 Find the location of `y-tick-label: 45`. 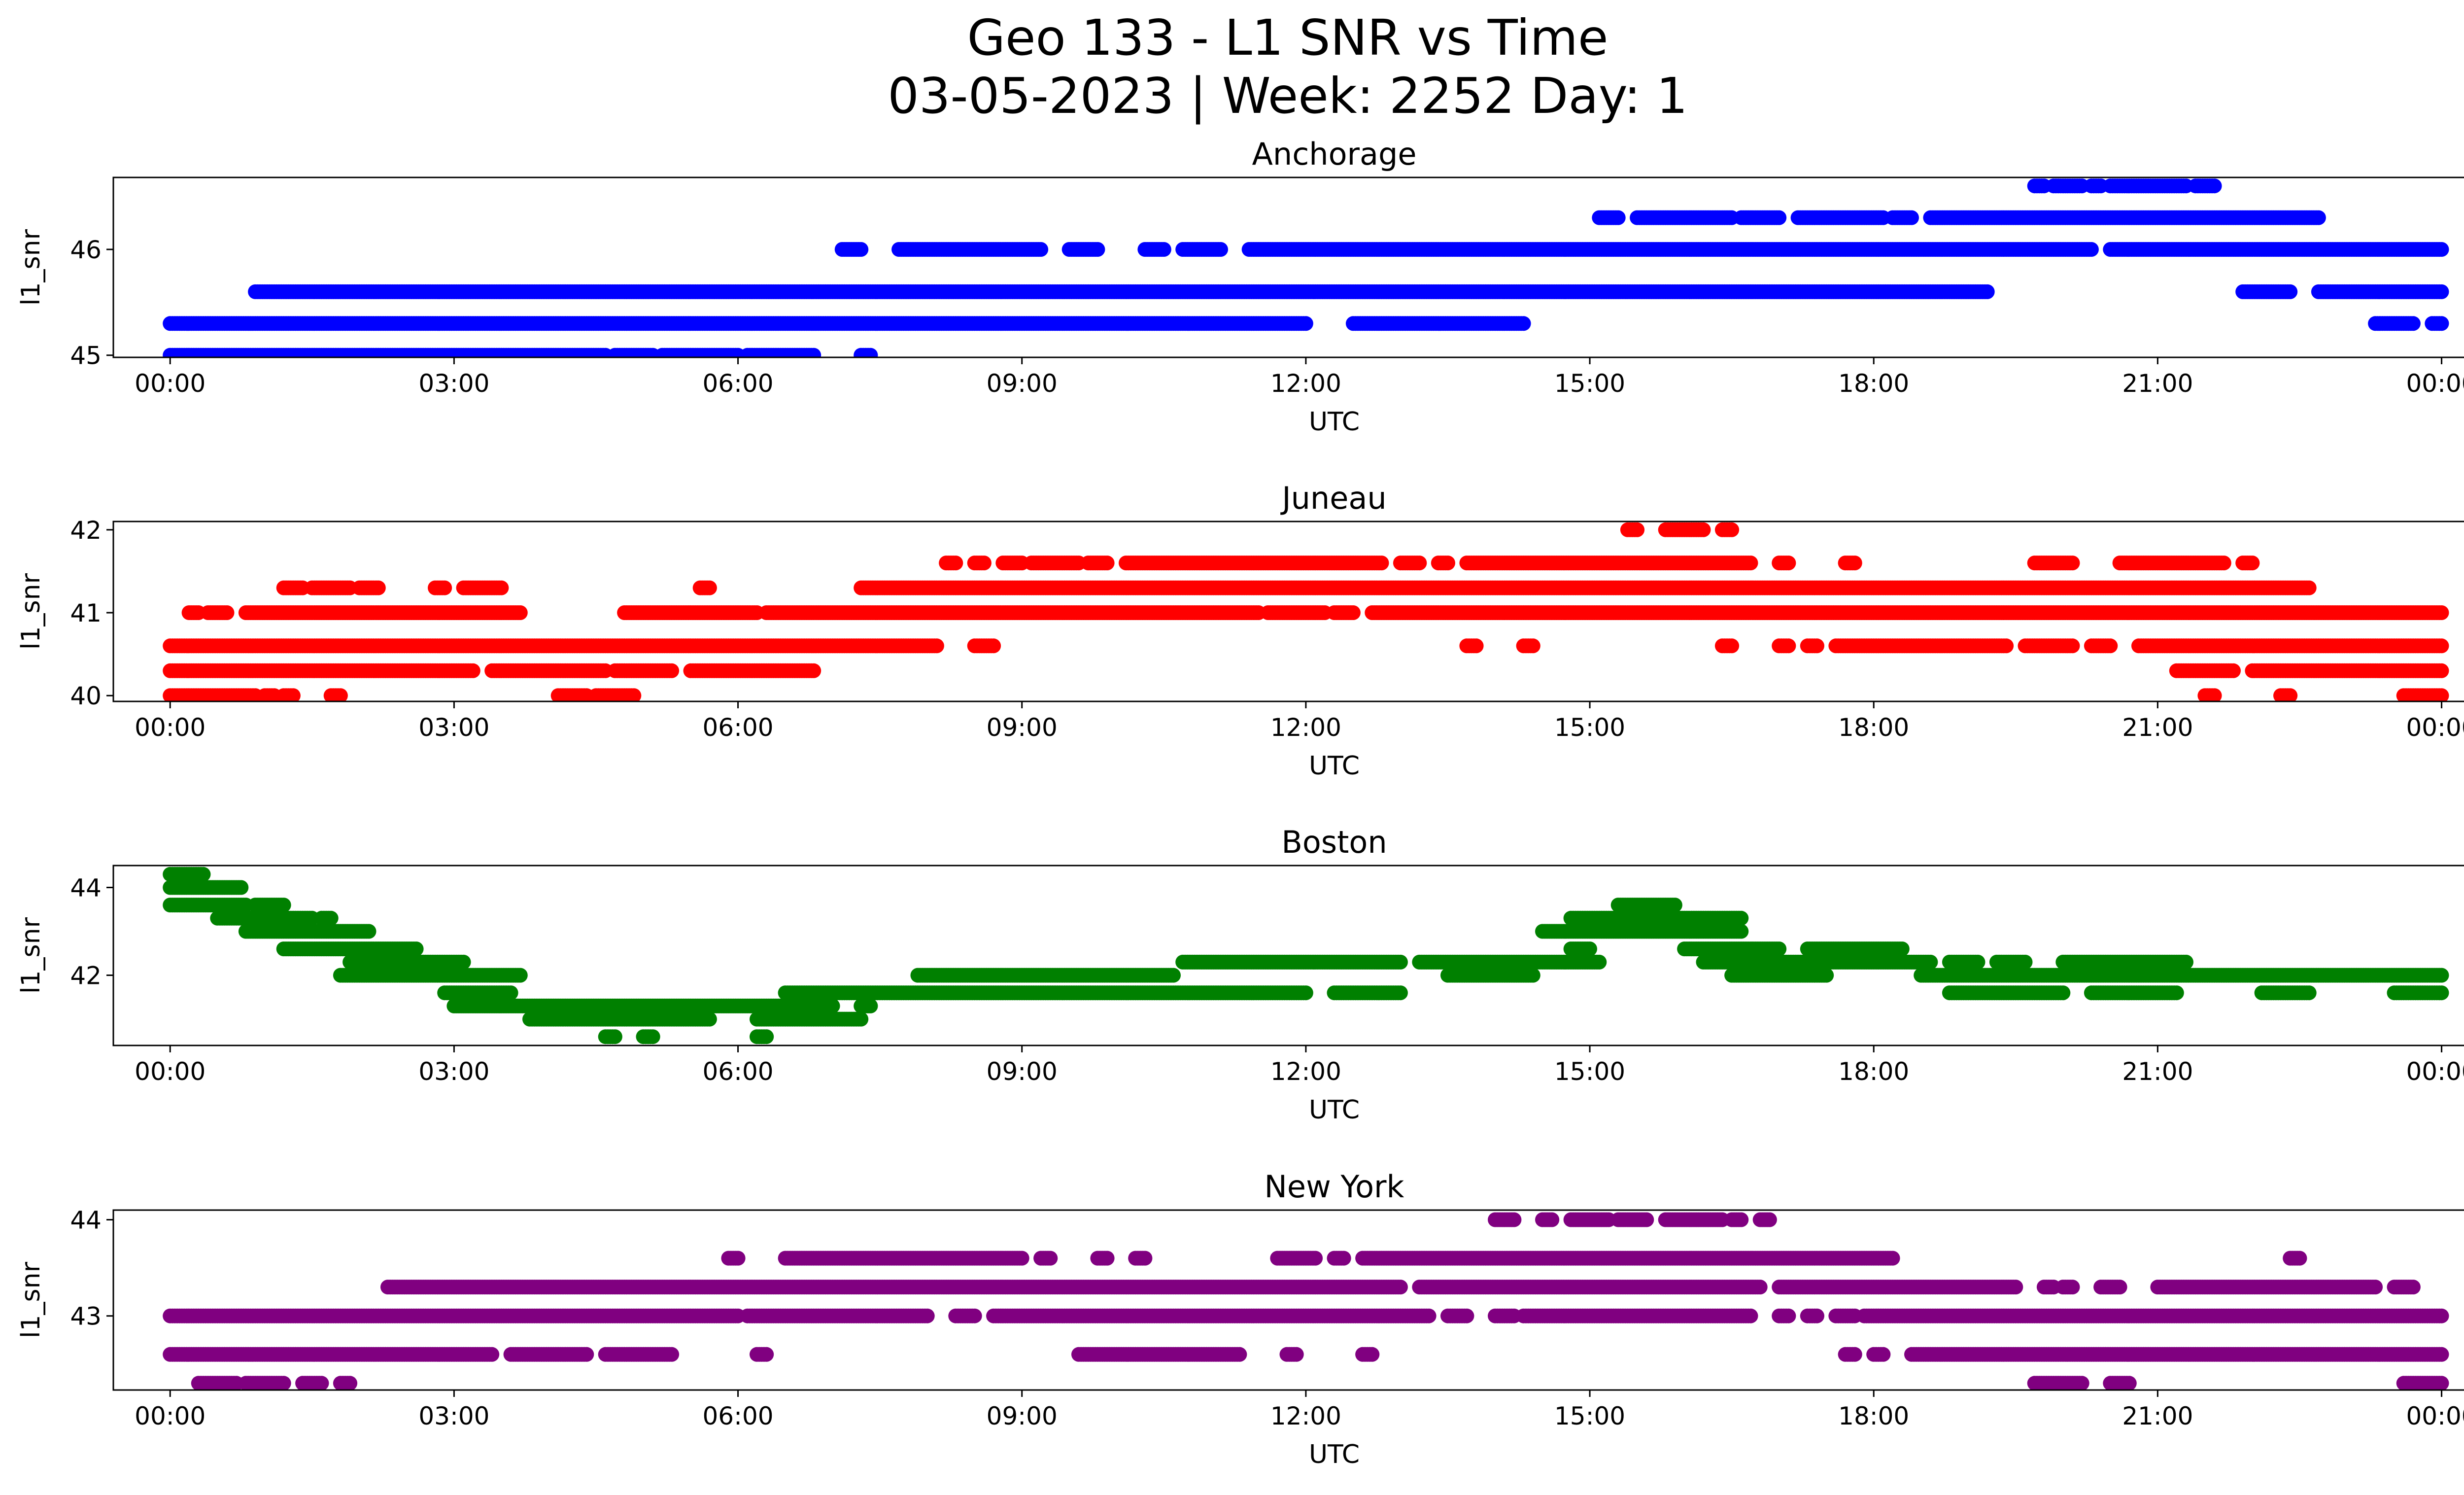

y-tick-label: 45 is located at coordinates (86, 356).